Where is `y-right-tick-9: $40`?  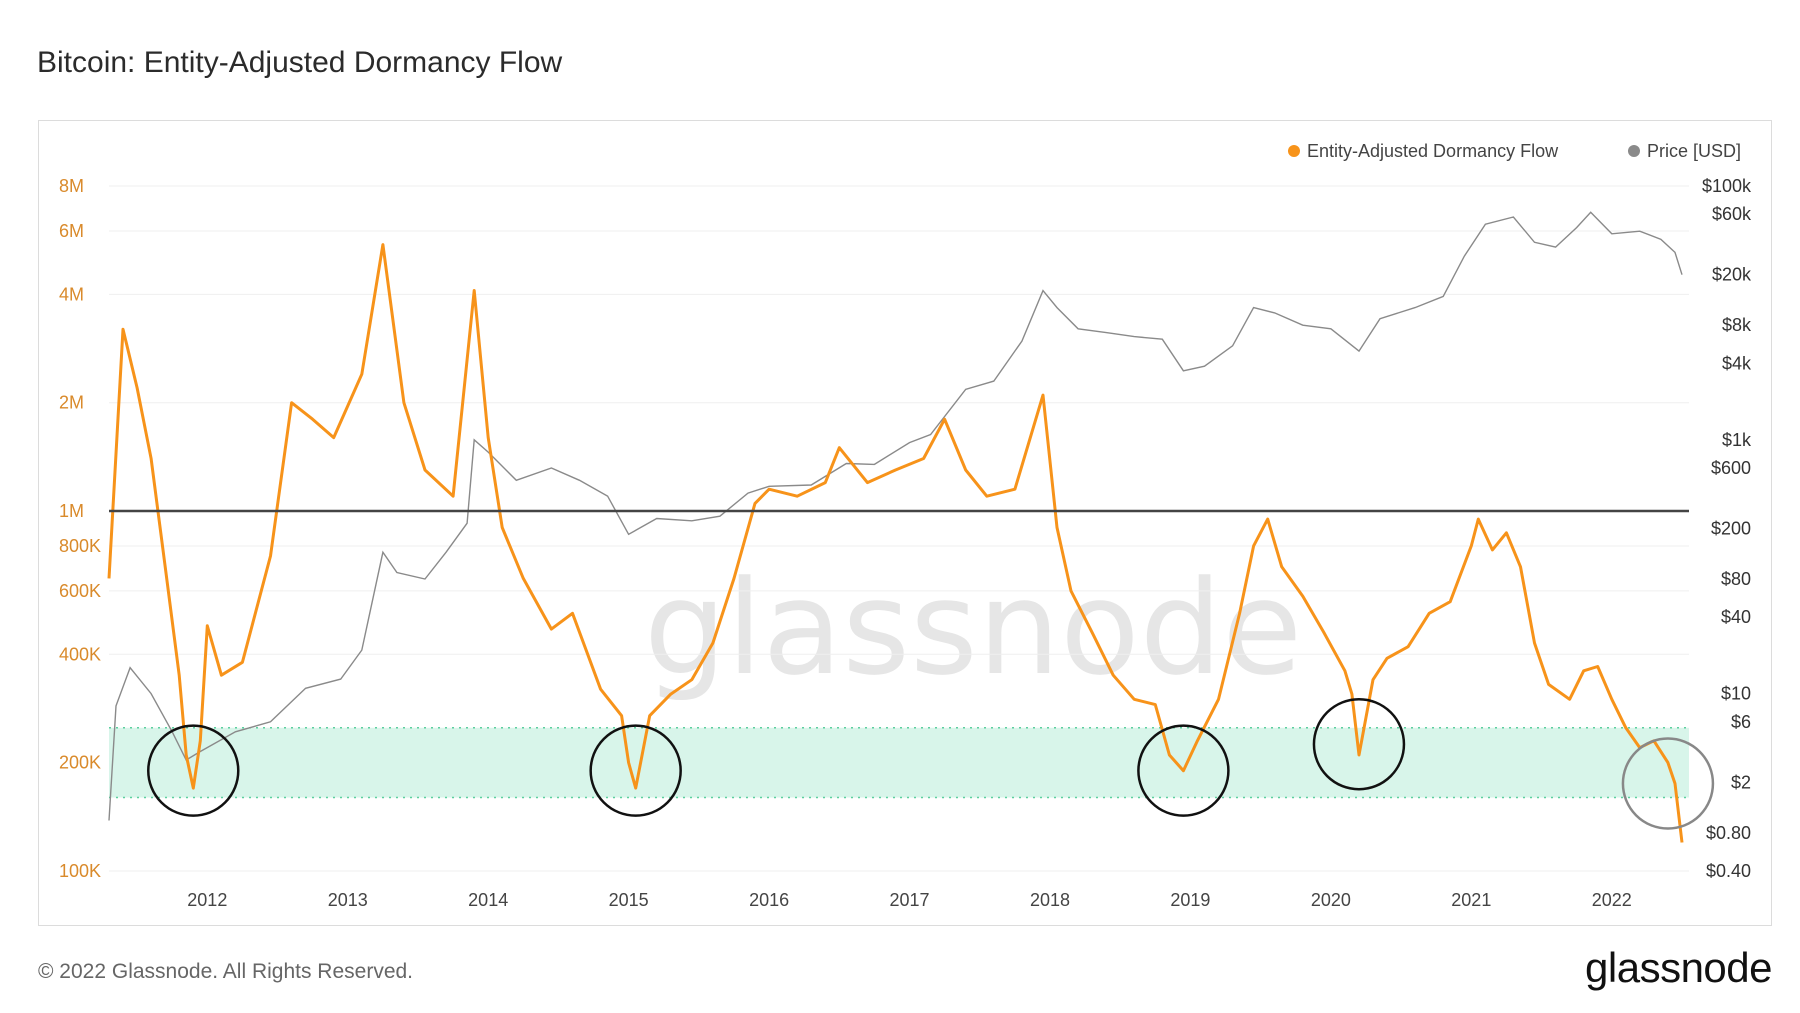
y-right-tick-9: $40 is located at coordinates (1736, 617).